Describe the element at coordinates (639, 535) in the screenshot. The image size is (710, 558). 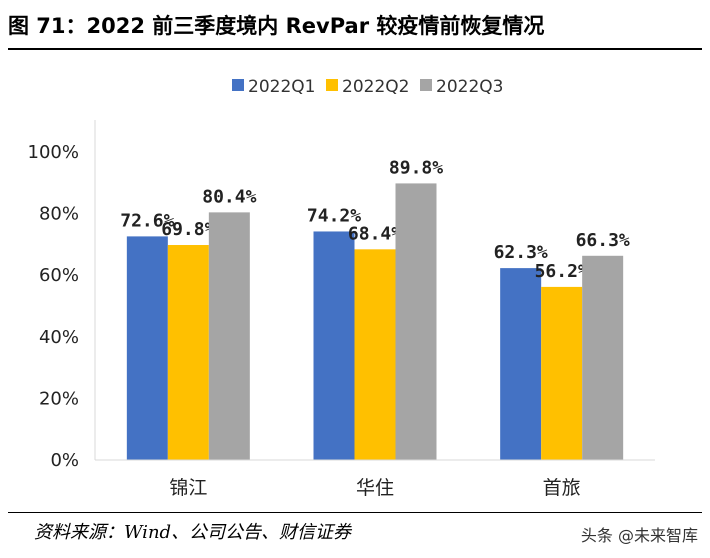
I see `watermark: 头条 @未来智库` at that location.